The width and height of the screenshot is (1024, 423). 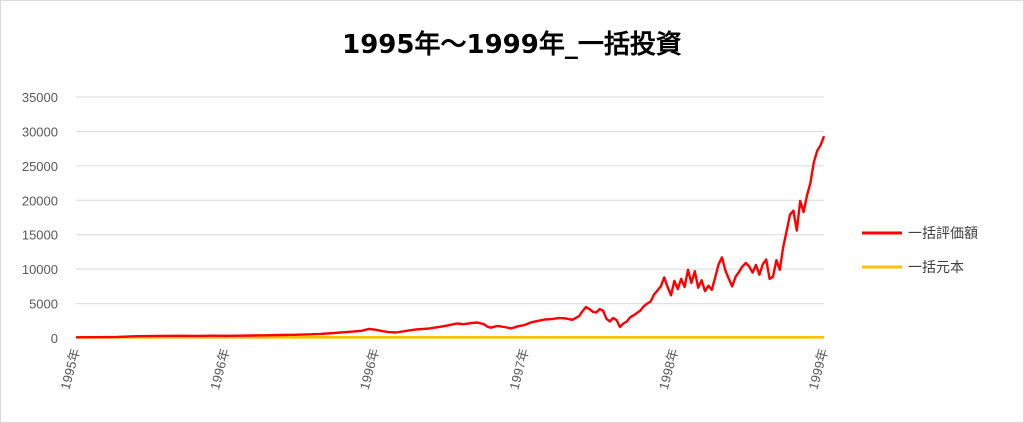 I want to click on y-tick-label: 35000, so click(x=40, y=97).